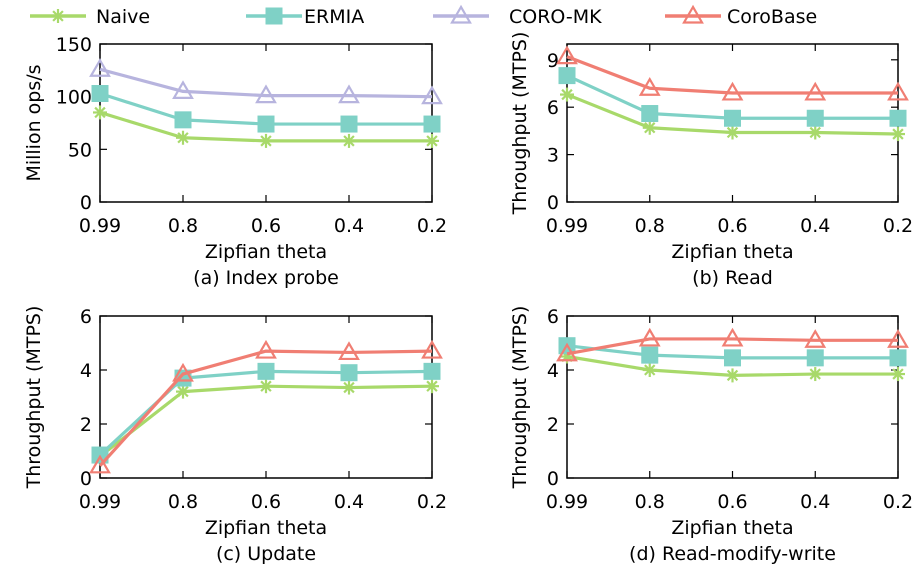 The image size is (917, 586). What do you see at coordinates (553, 108) in the screenshot?
I see `y-tick-label: 6` at bounding box center [553, 108].